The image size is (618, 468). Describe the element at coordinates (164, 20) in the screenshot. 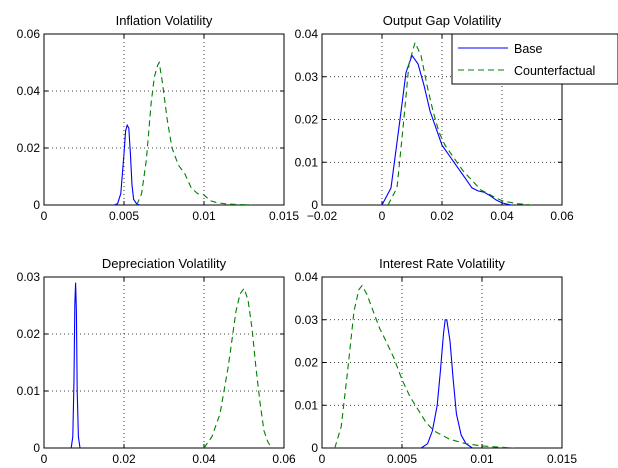

I see `panel-title: Inflation Volatility` at that location.